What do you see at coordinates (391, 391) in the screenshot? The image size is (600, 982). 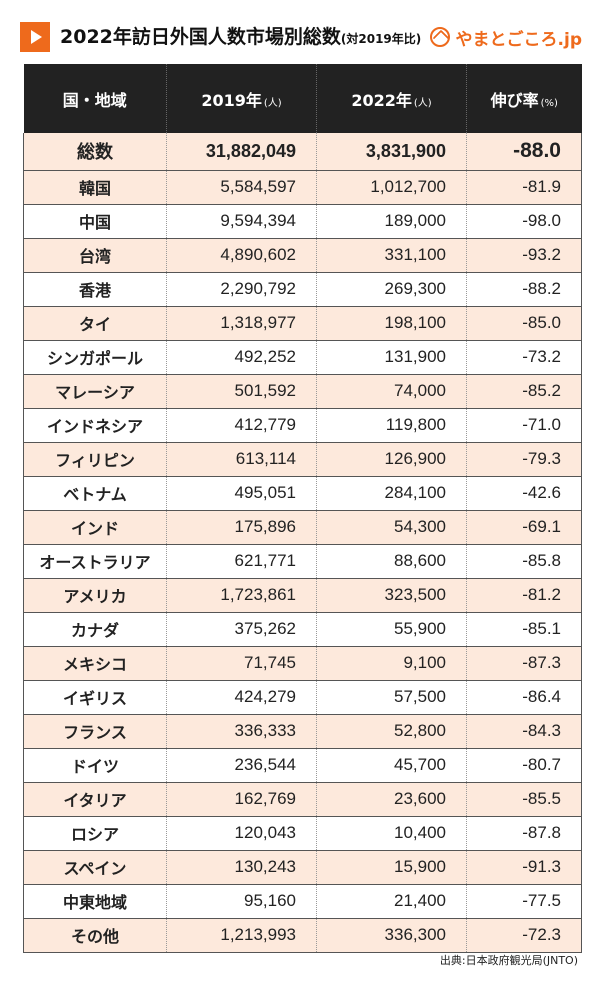 I see `value-2022-cell: 74,000` at bounding box center [391, 391].